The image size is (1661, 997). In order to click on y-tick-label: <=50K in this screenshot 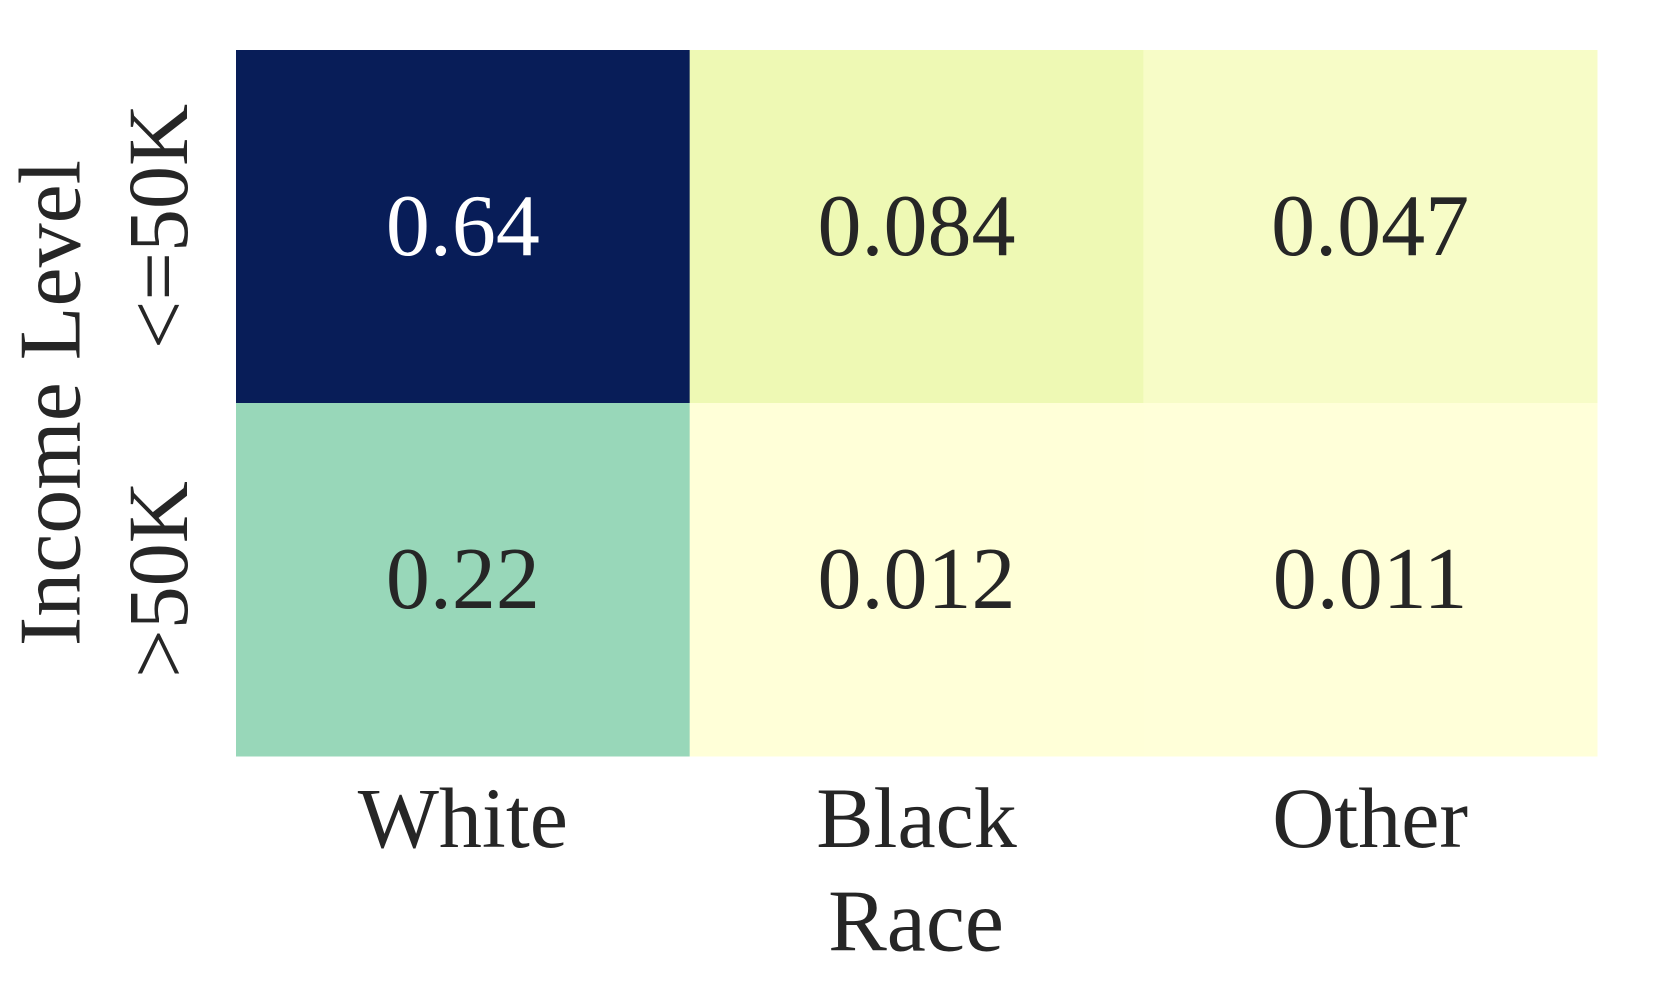, I will do `click(158, 226)`.